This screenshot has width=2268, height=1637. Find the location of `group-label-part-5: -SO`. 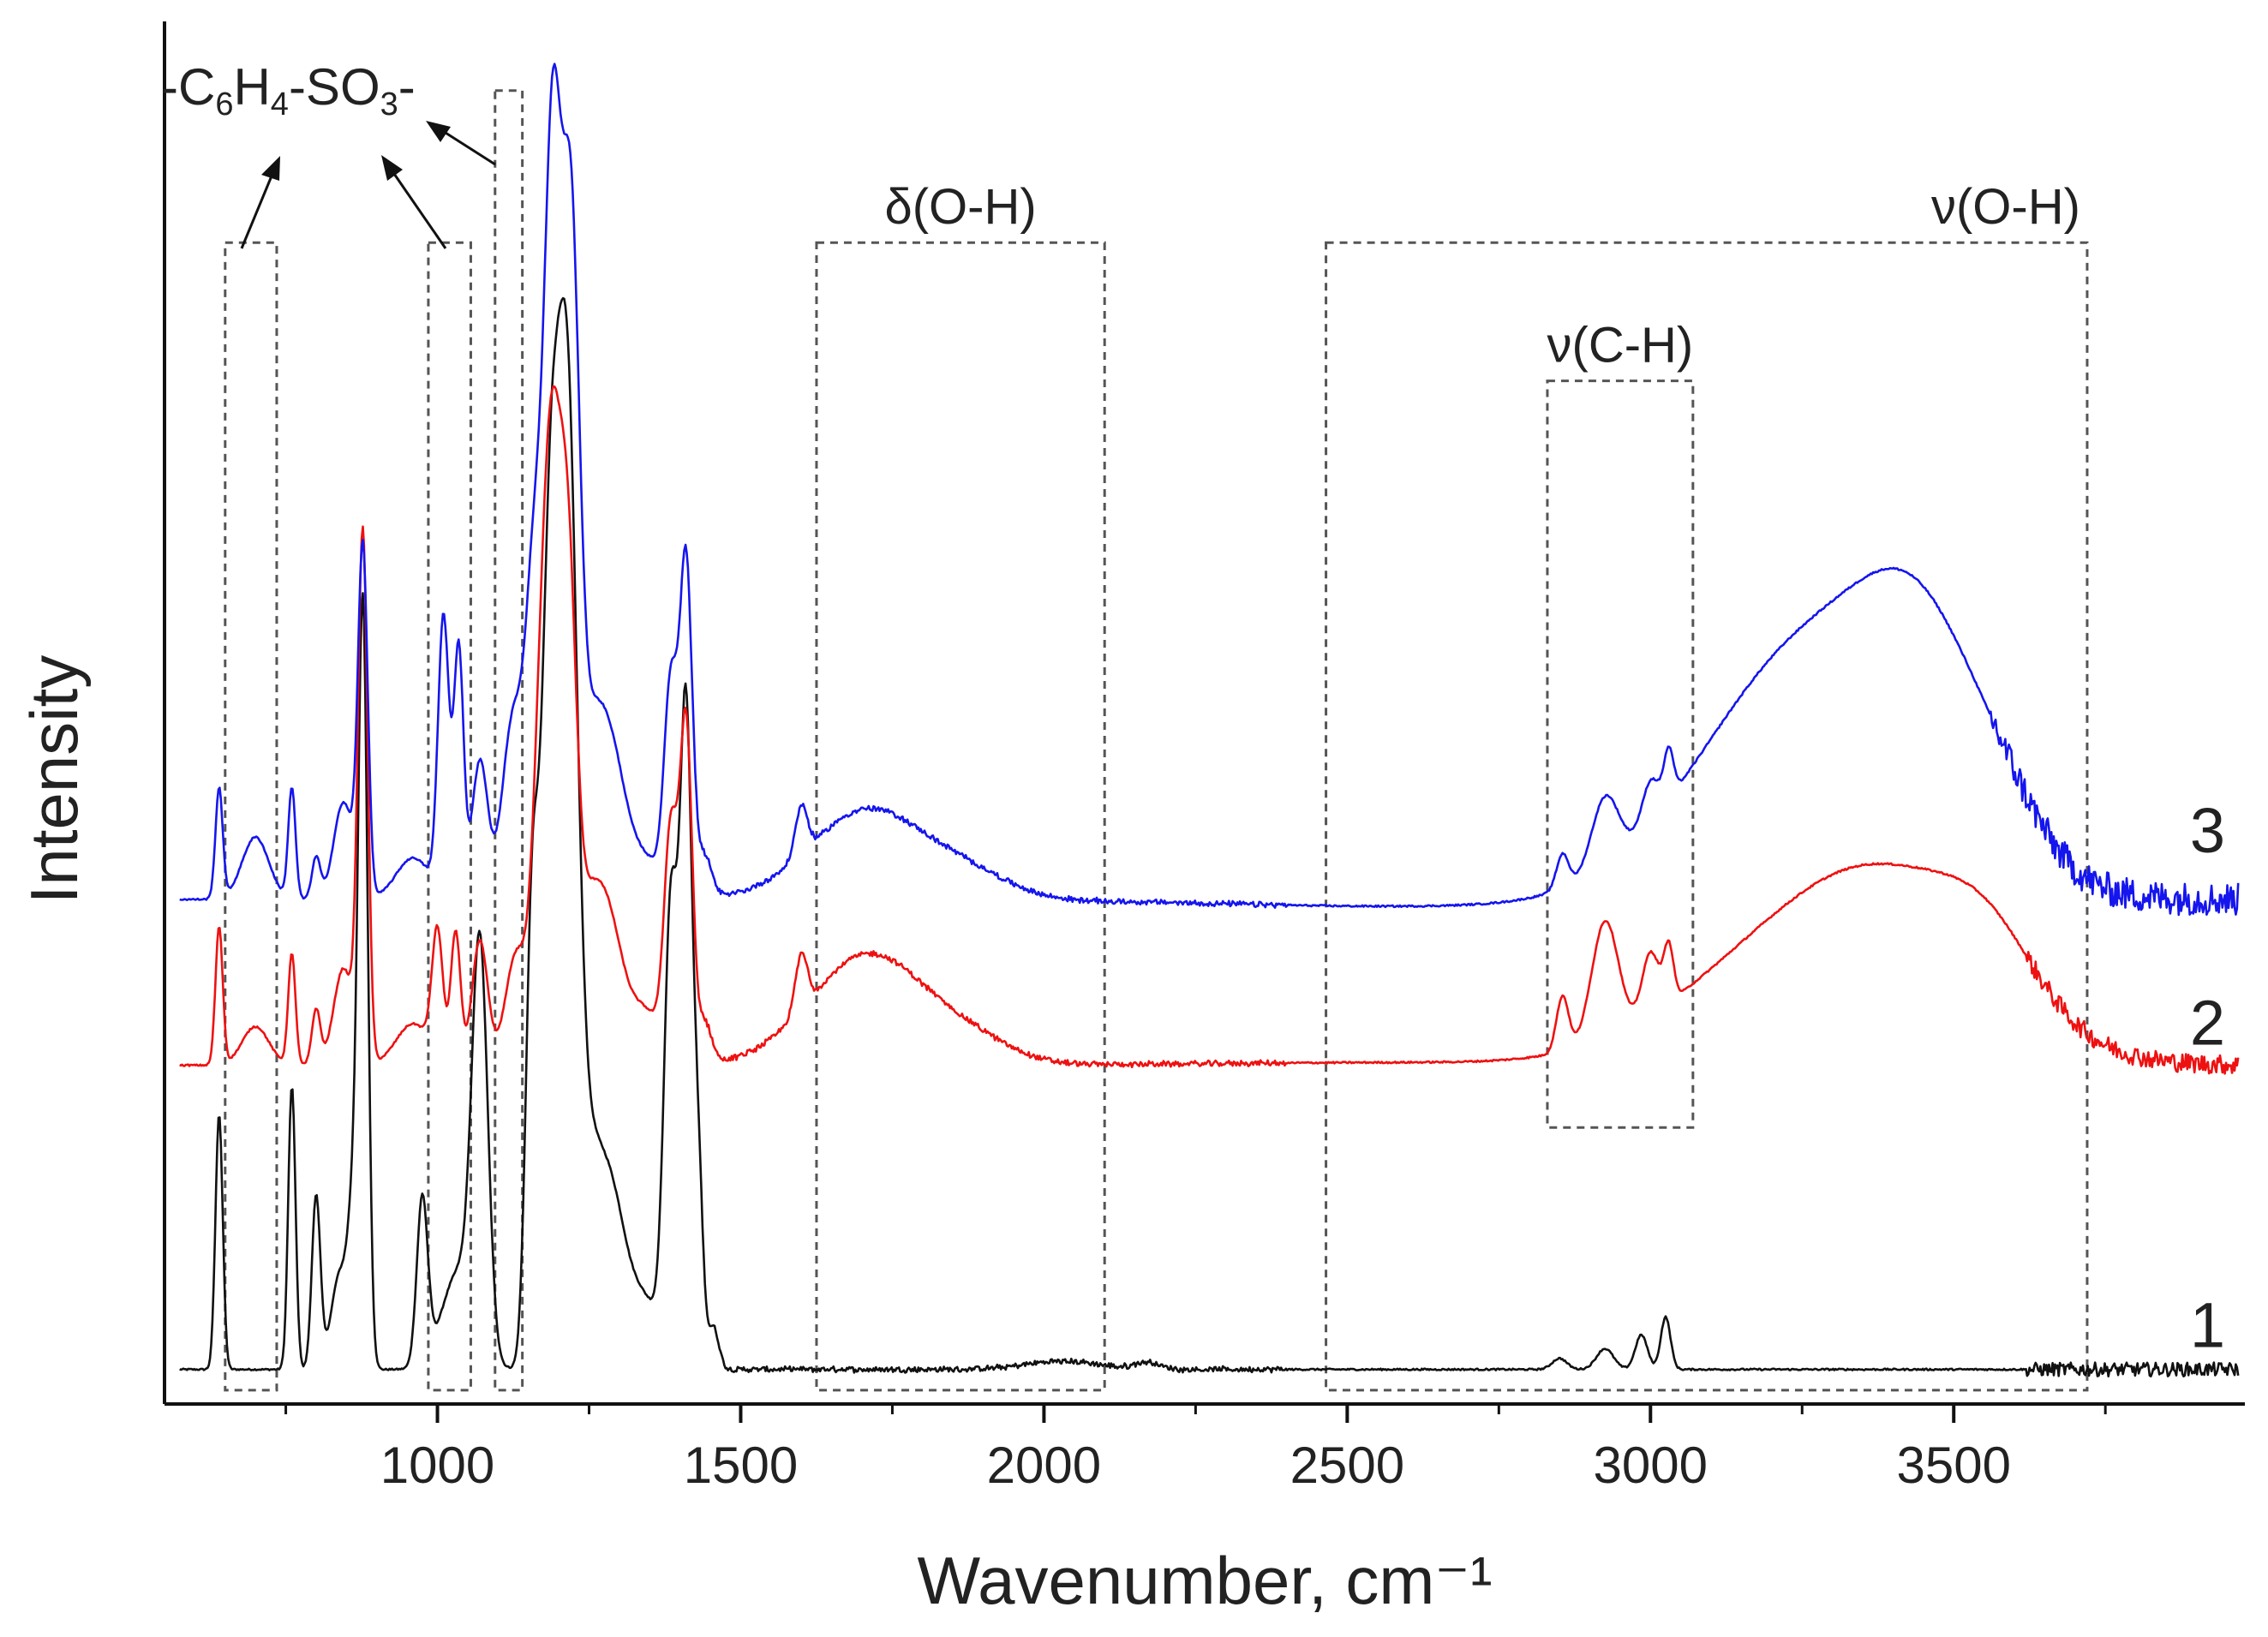

group-label-part-5: -SO is located at coordinates (334, 87).